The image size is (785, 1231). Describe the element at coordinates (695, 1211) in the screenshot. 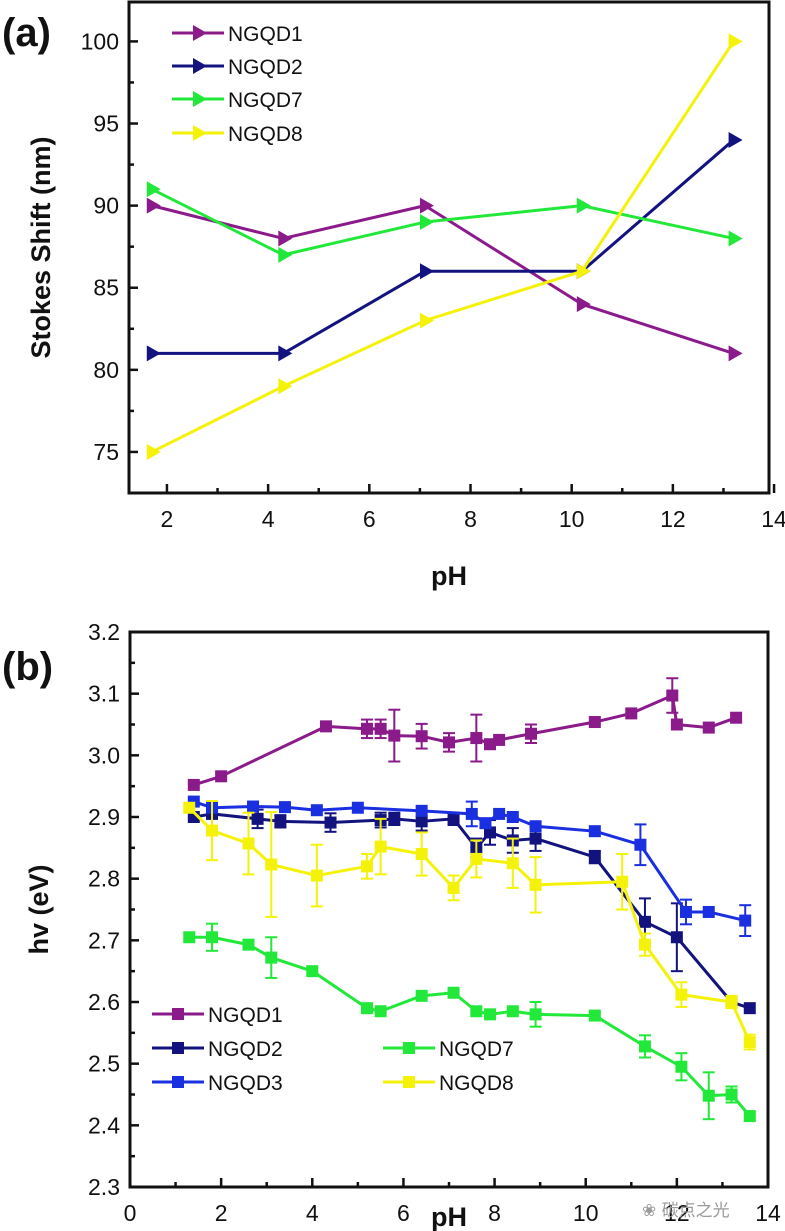

I see `watermark-text: 碳点之光` at that location.